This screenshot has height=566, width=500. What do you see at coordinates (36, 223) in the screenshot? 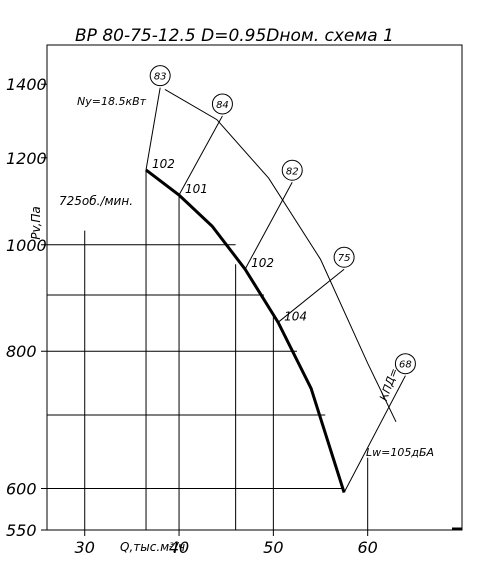
I see `y-axis-label: Pv,Па` at bounding box center [36, 223].